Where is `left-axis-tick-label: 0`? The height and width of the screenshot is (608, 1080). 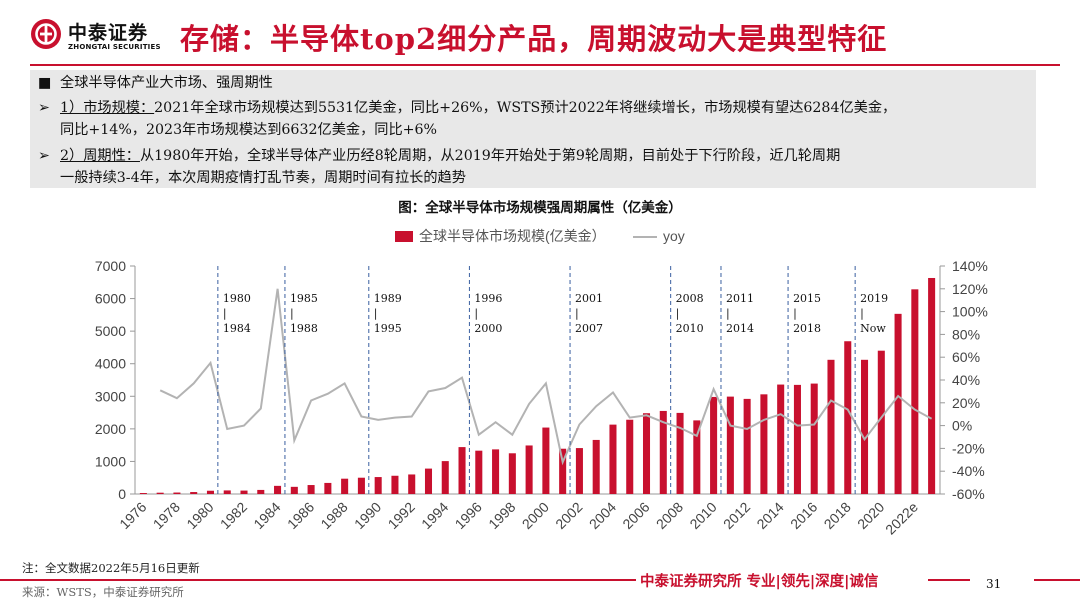
left-axis-tick-label: 0 is located at coordinates (122, 494).